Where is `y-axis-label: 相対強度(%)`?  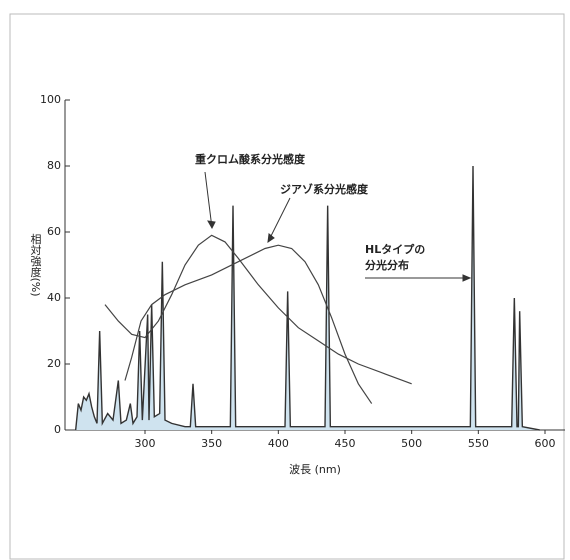 y-axis-label: 相対強度(%) is located at coordinates (35, 264).